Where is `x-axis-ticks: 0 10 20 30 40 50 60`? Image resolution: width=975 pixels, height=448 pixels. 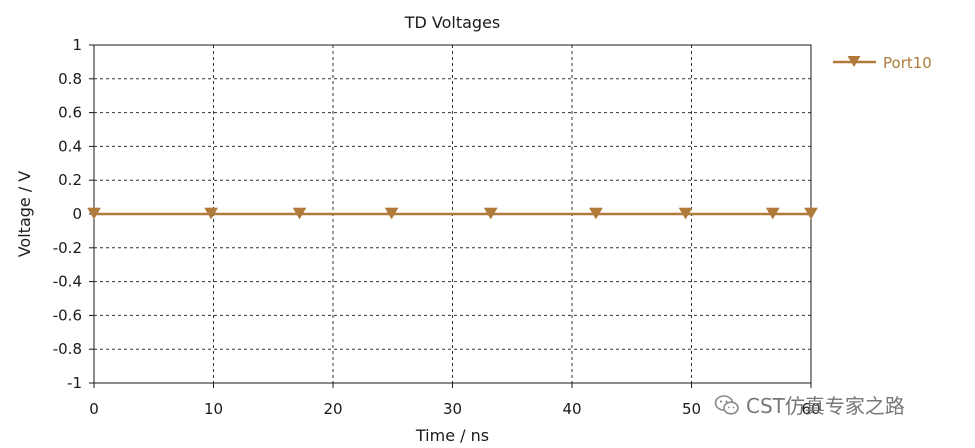 x-axis-ticks: 0 10 20 30 40 50 60 is located at coordinates (455, 400).